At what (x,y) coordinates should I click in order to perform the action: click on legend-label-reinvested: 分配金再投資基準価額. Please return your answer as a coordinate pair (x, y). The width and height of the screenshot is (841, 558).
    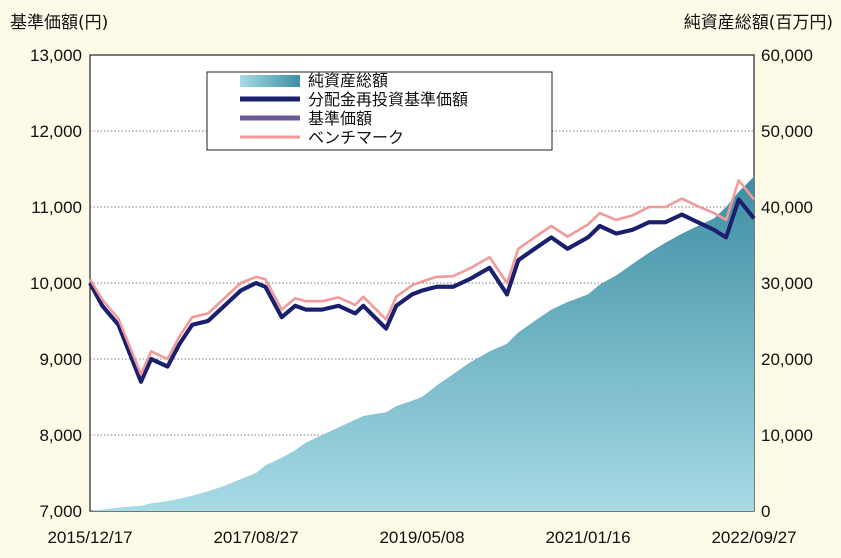
    Looking at the image, I should click on (388, 99).